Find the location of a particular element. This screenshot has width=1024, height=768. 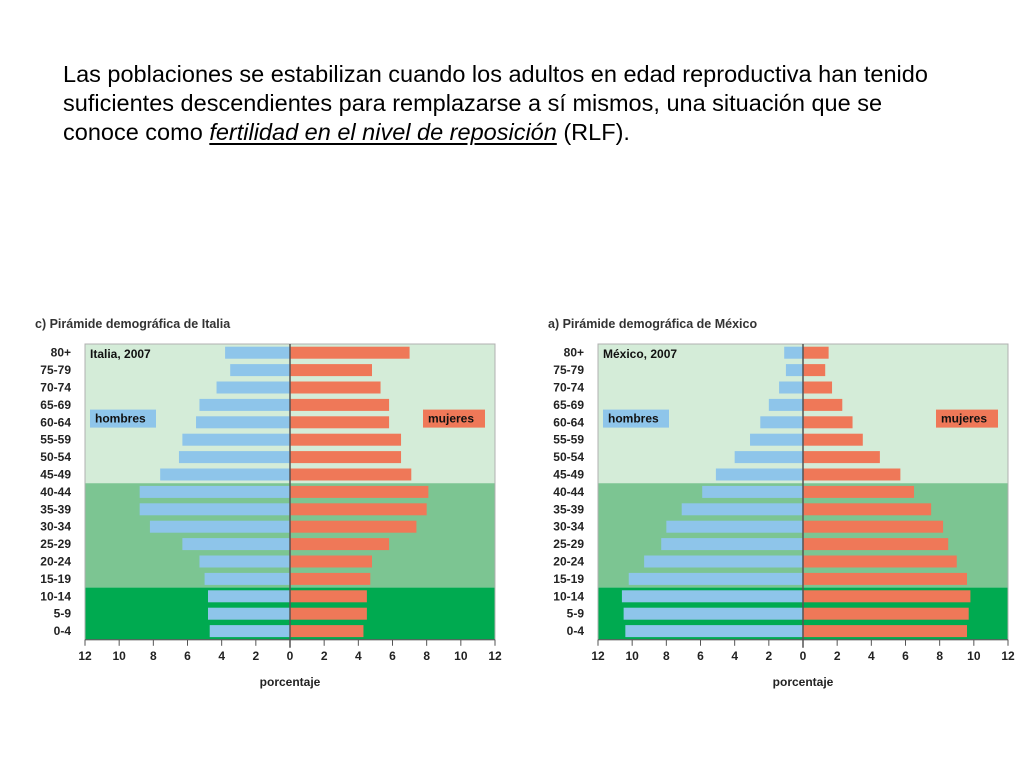

legend-mujeres-swatch is located at coordinates (967, 418).